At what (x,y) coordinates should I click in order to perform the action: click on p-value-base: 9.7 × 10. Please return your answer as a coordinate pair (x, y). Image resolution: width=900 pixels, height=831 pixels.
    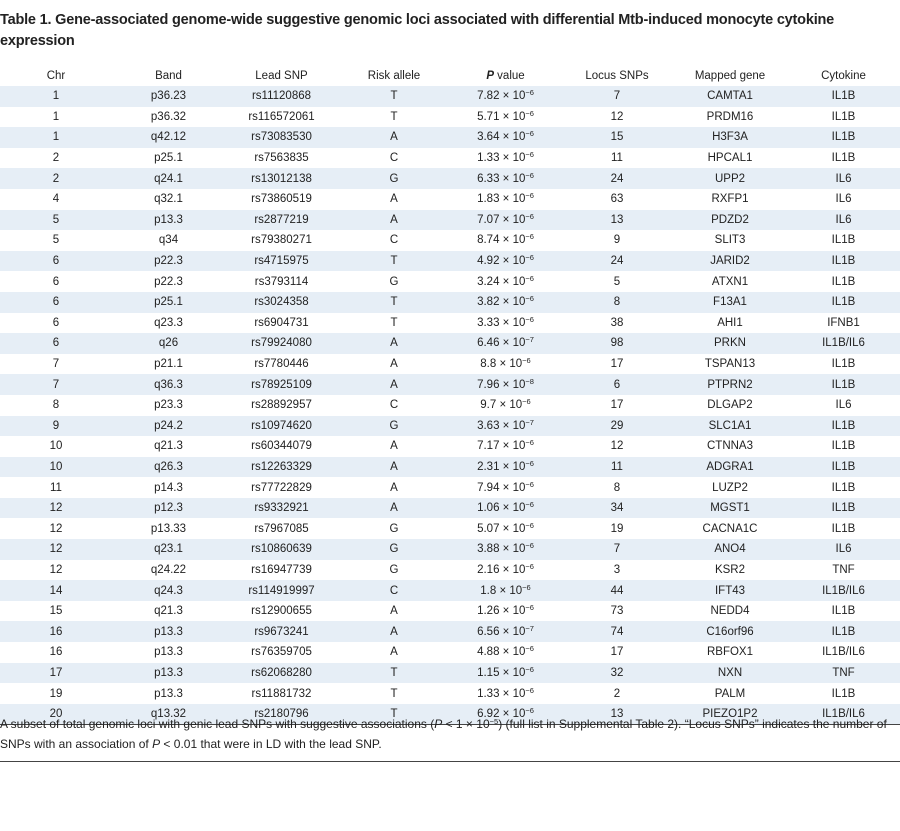
    Looking at the image, I should click on (501, 405).